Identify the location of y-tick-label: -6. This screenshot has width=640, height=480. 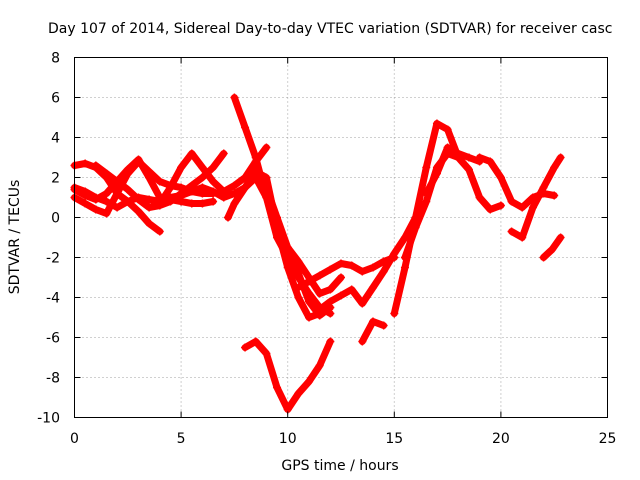
(53, 339).